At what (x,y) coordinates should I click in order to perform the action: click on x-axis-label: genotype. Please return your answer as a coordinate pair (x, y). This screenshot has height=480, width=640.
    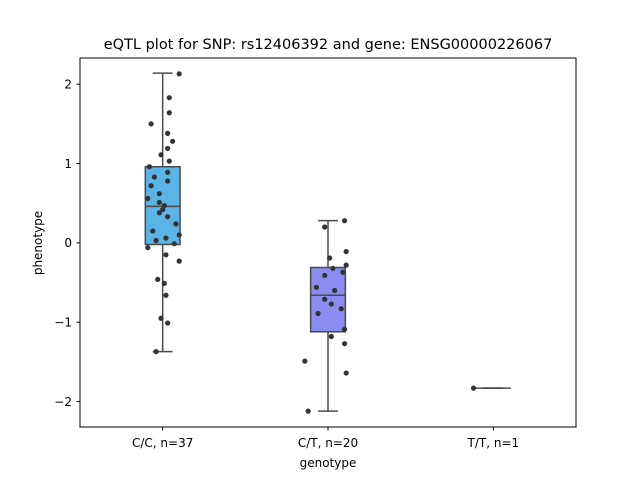
    Looking at the image, I should click on (328, 463).